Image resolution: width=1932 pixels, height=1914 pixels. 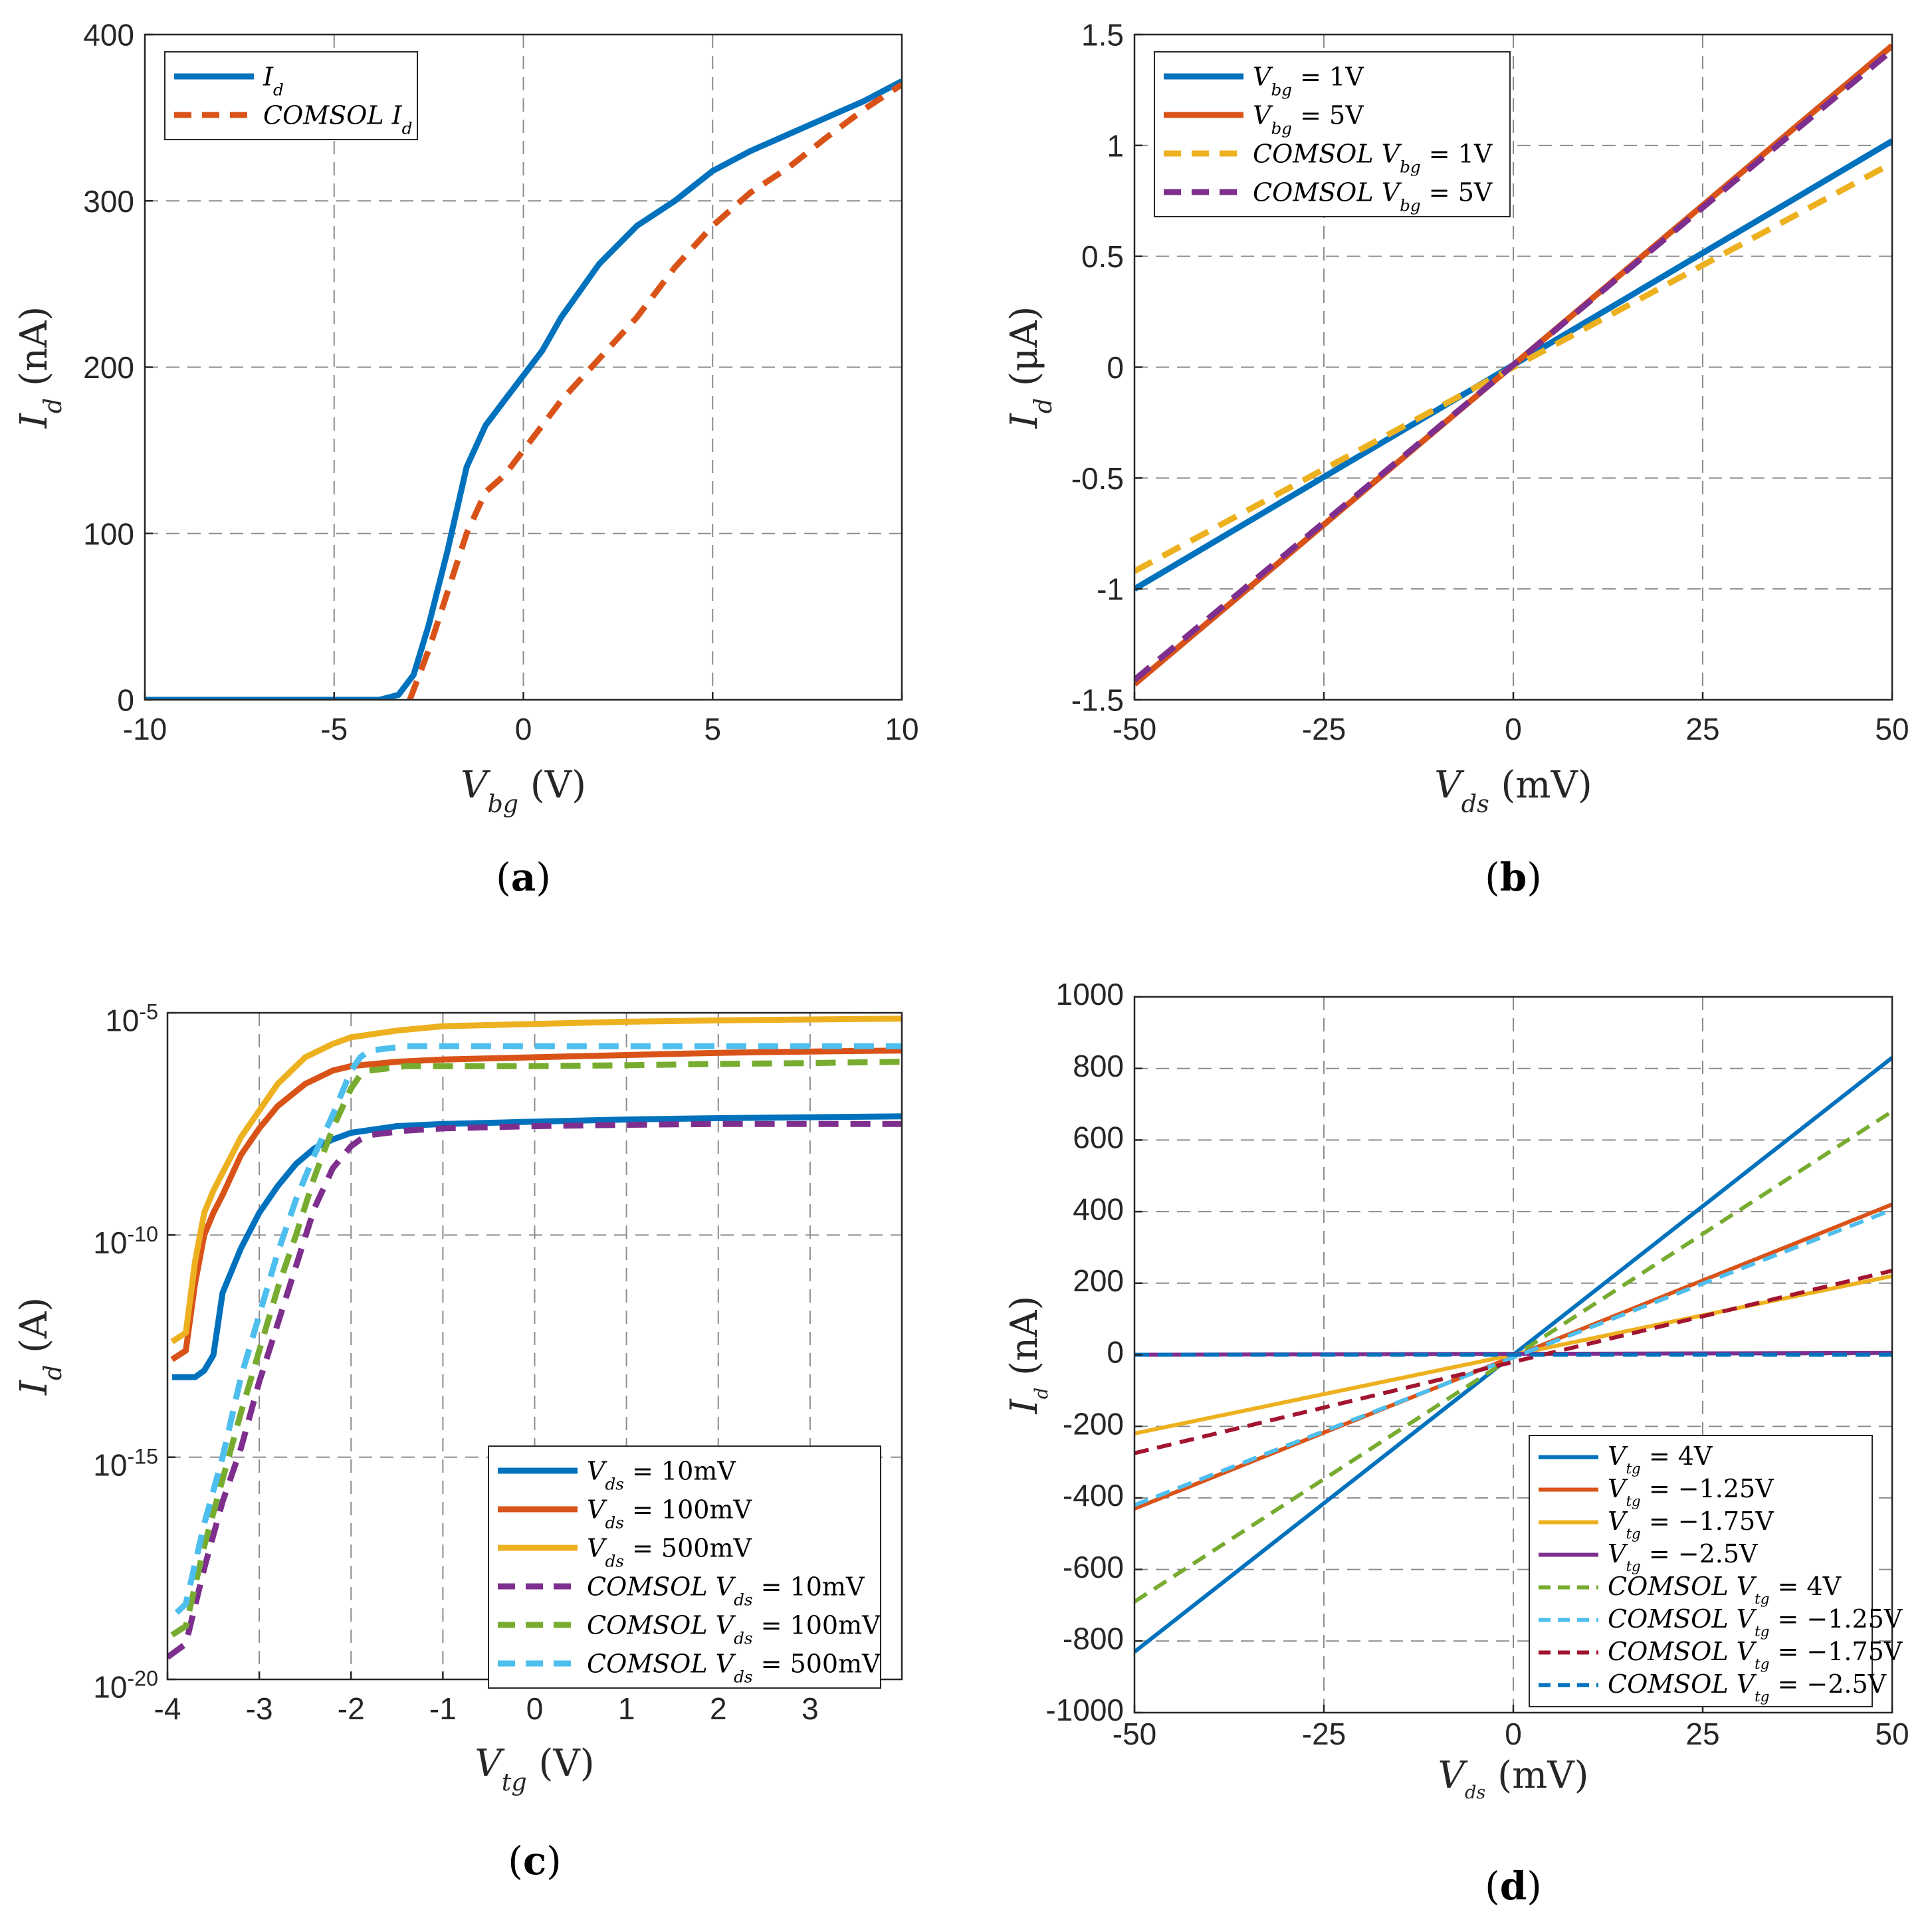 I want to click on y-tick-label: -1000, so click(x=1084, y=1710).